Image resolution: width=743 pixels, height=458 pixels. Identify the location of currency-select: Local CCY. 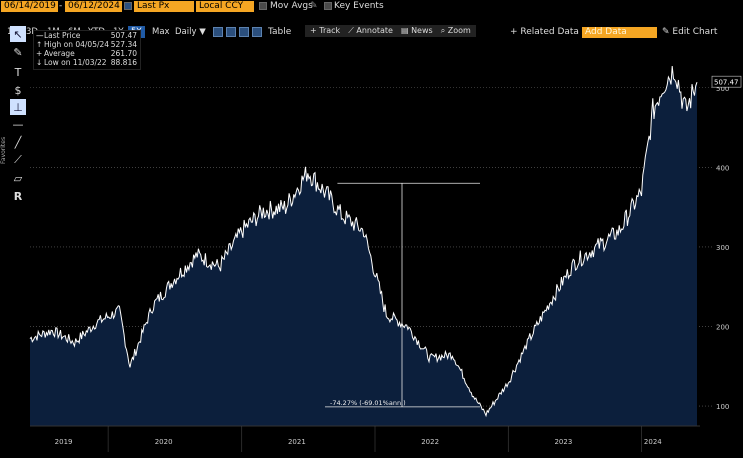
(225, 6).